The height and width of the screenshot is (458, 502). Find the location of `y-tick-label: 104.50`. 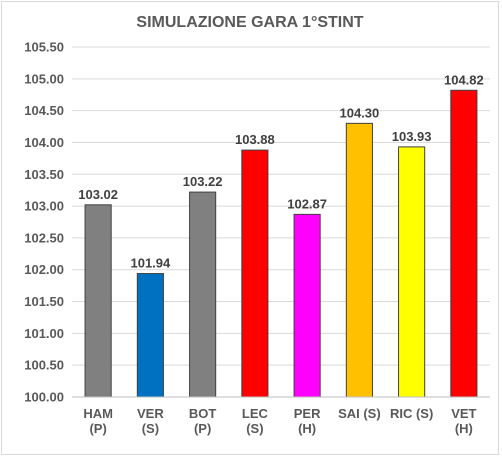

y-tick-label: 104.50 is located at coordinates (44, 110).